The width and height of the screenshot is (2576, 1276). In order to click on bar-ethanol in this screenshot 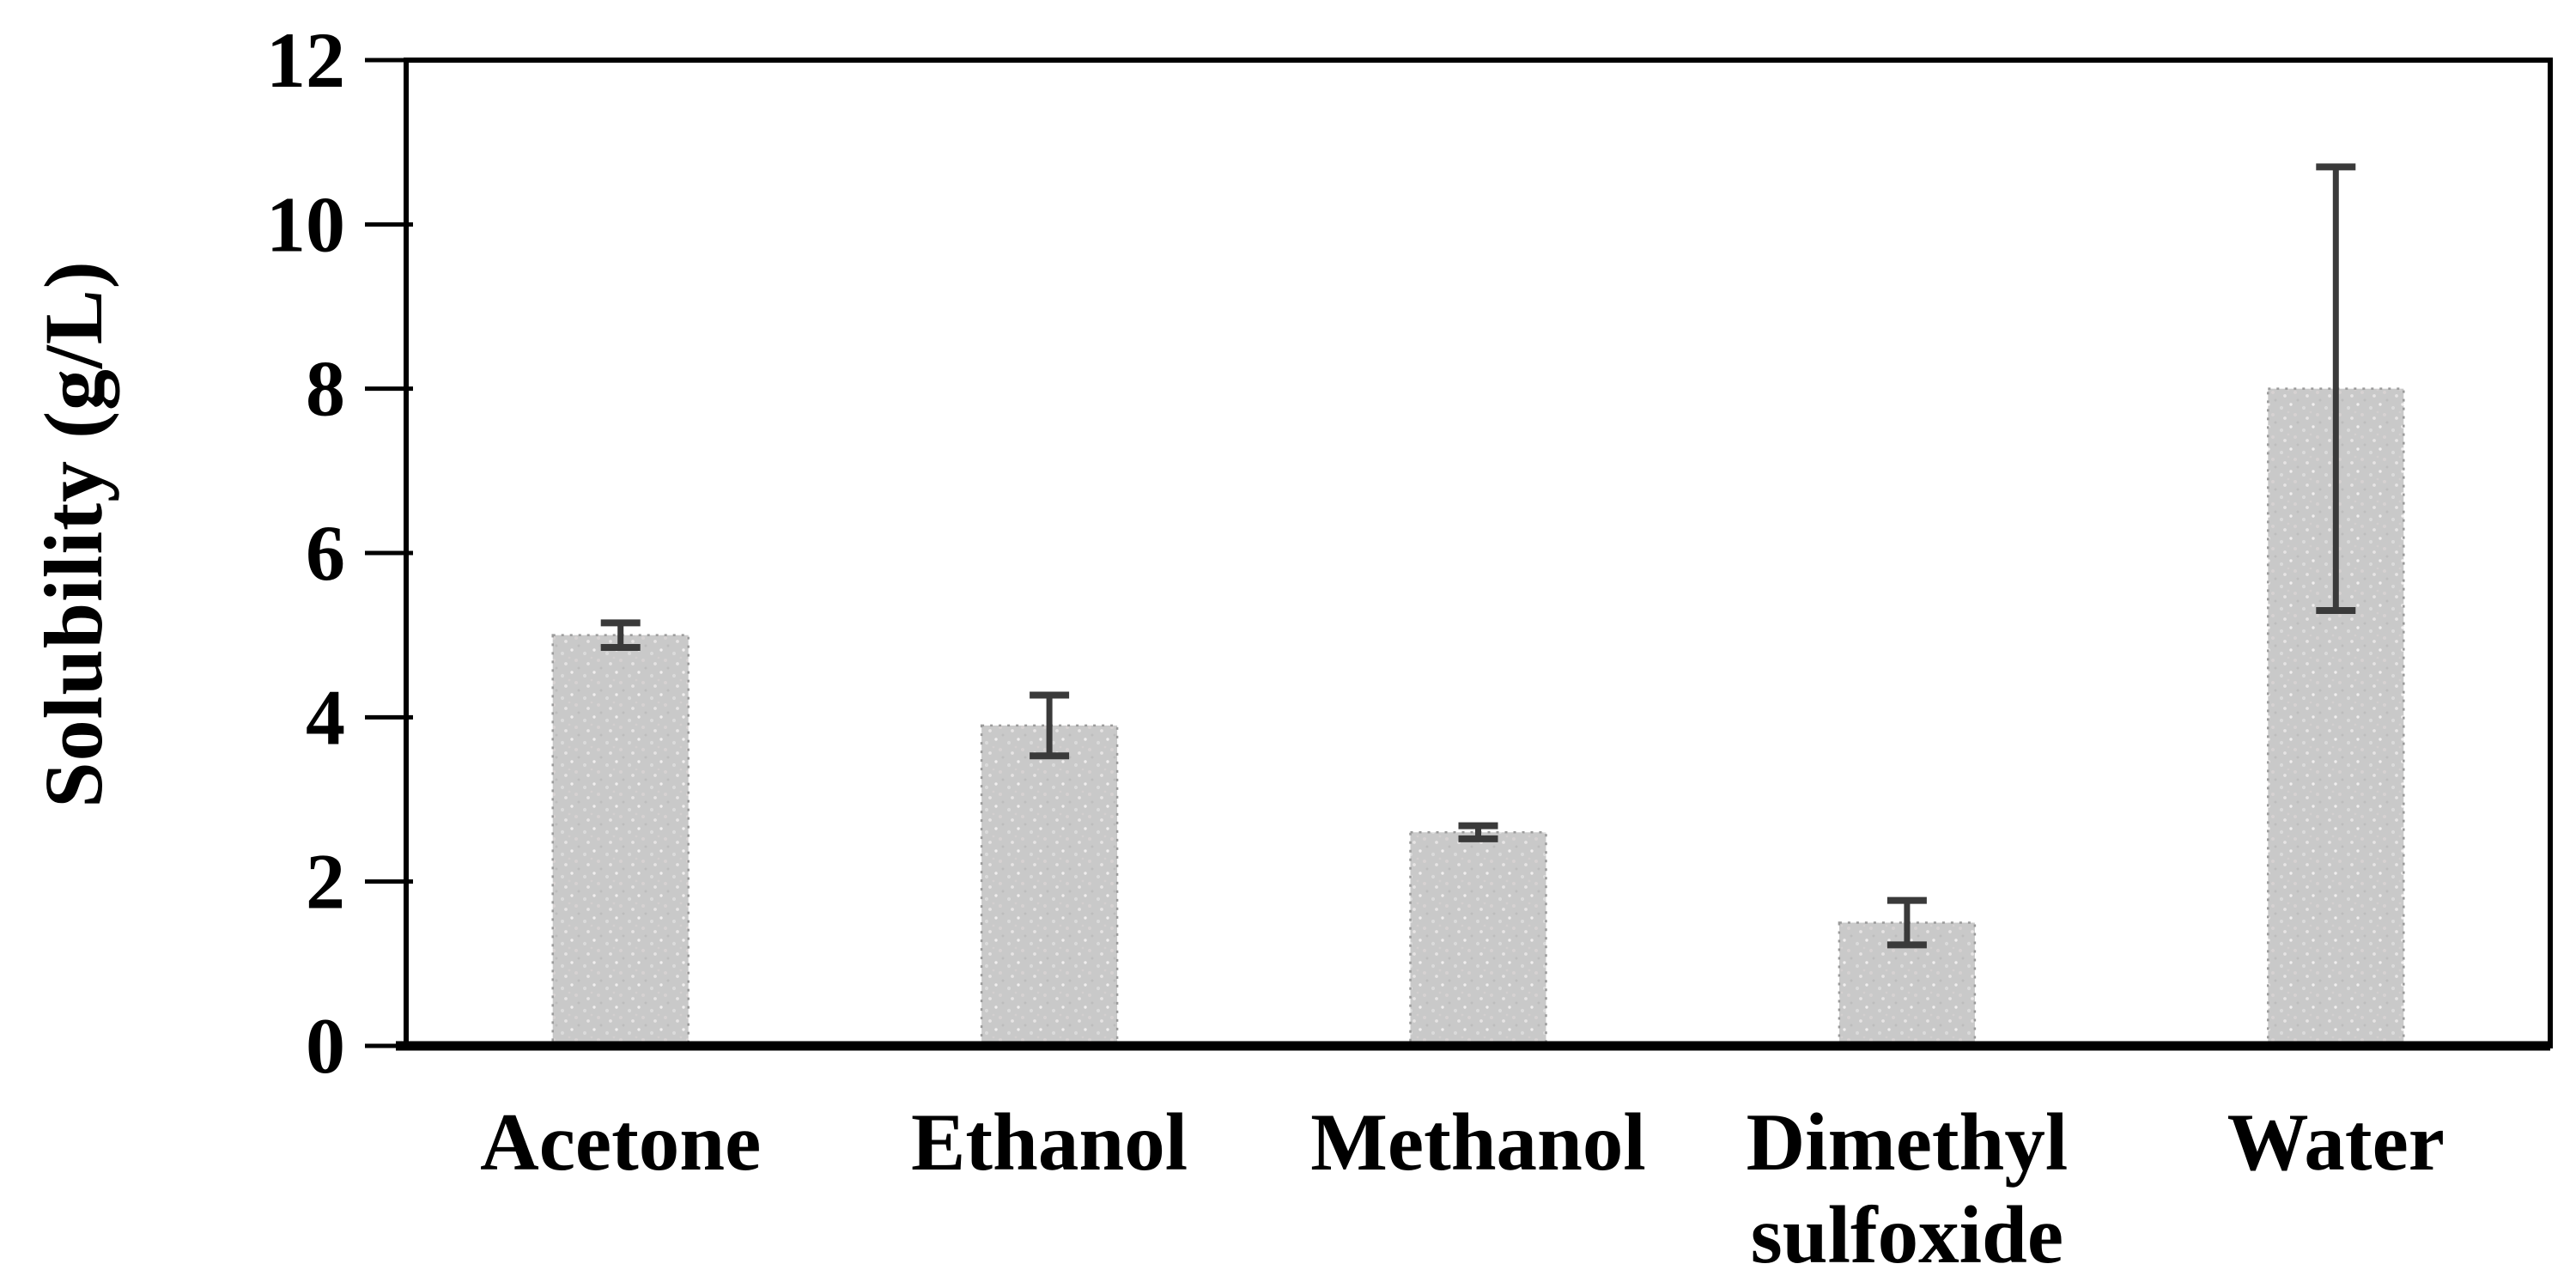, I will do `click(1049, 886)`.